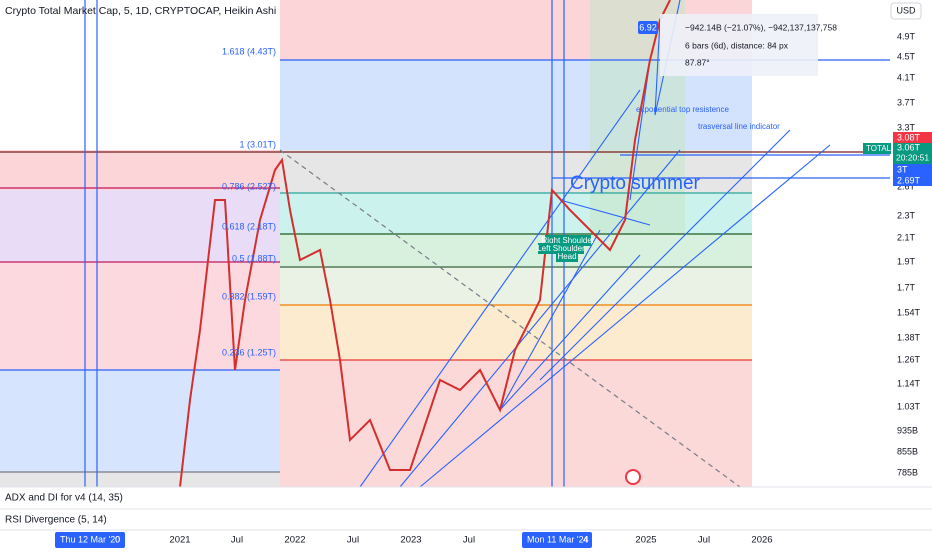 The width and height of the screenshot is (932, 555). Describe the element at coordinates (906, 261) in the screenshot. I see `price-label: 1.9T` at that location.